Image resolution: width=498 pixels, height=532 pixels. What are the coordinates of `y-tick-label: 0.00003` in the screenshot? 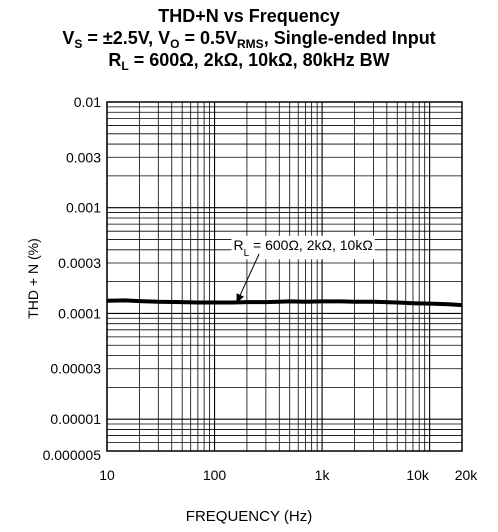 It's located at (75, 369).